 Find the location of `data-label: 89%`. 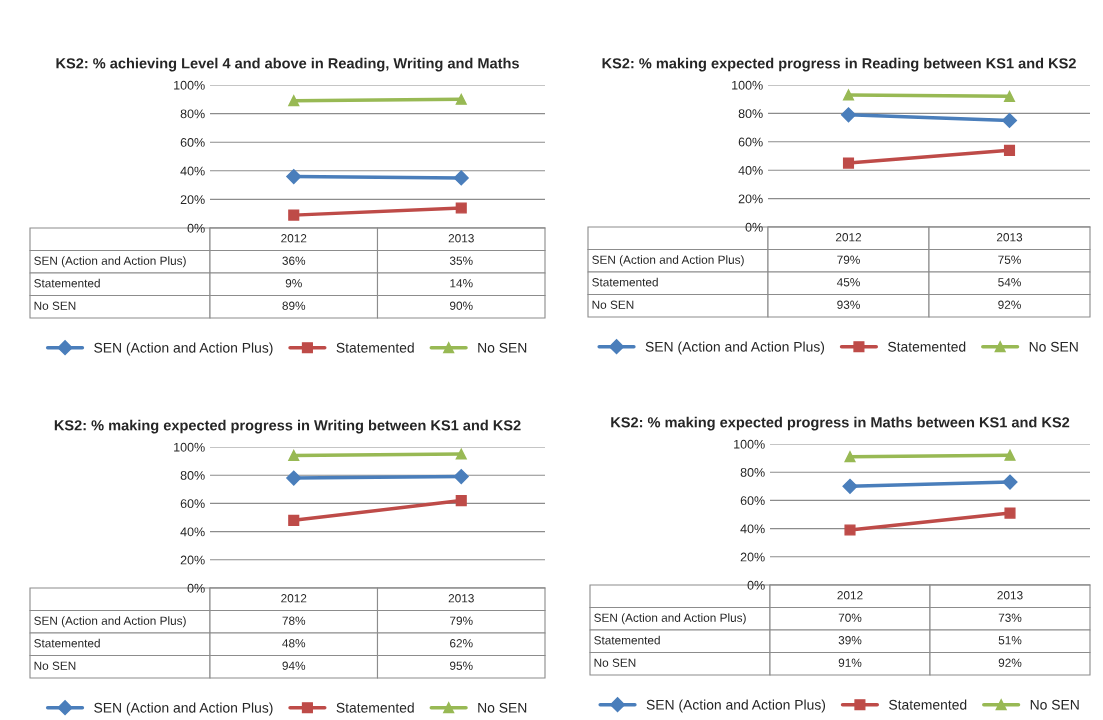

data-label: 89% is located at coordinates (294, 305).